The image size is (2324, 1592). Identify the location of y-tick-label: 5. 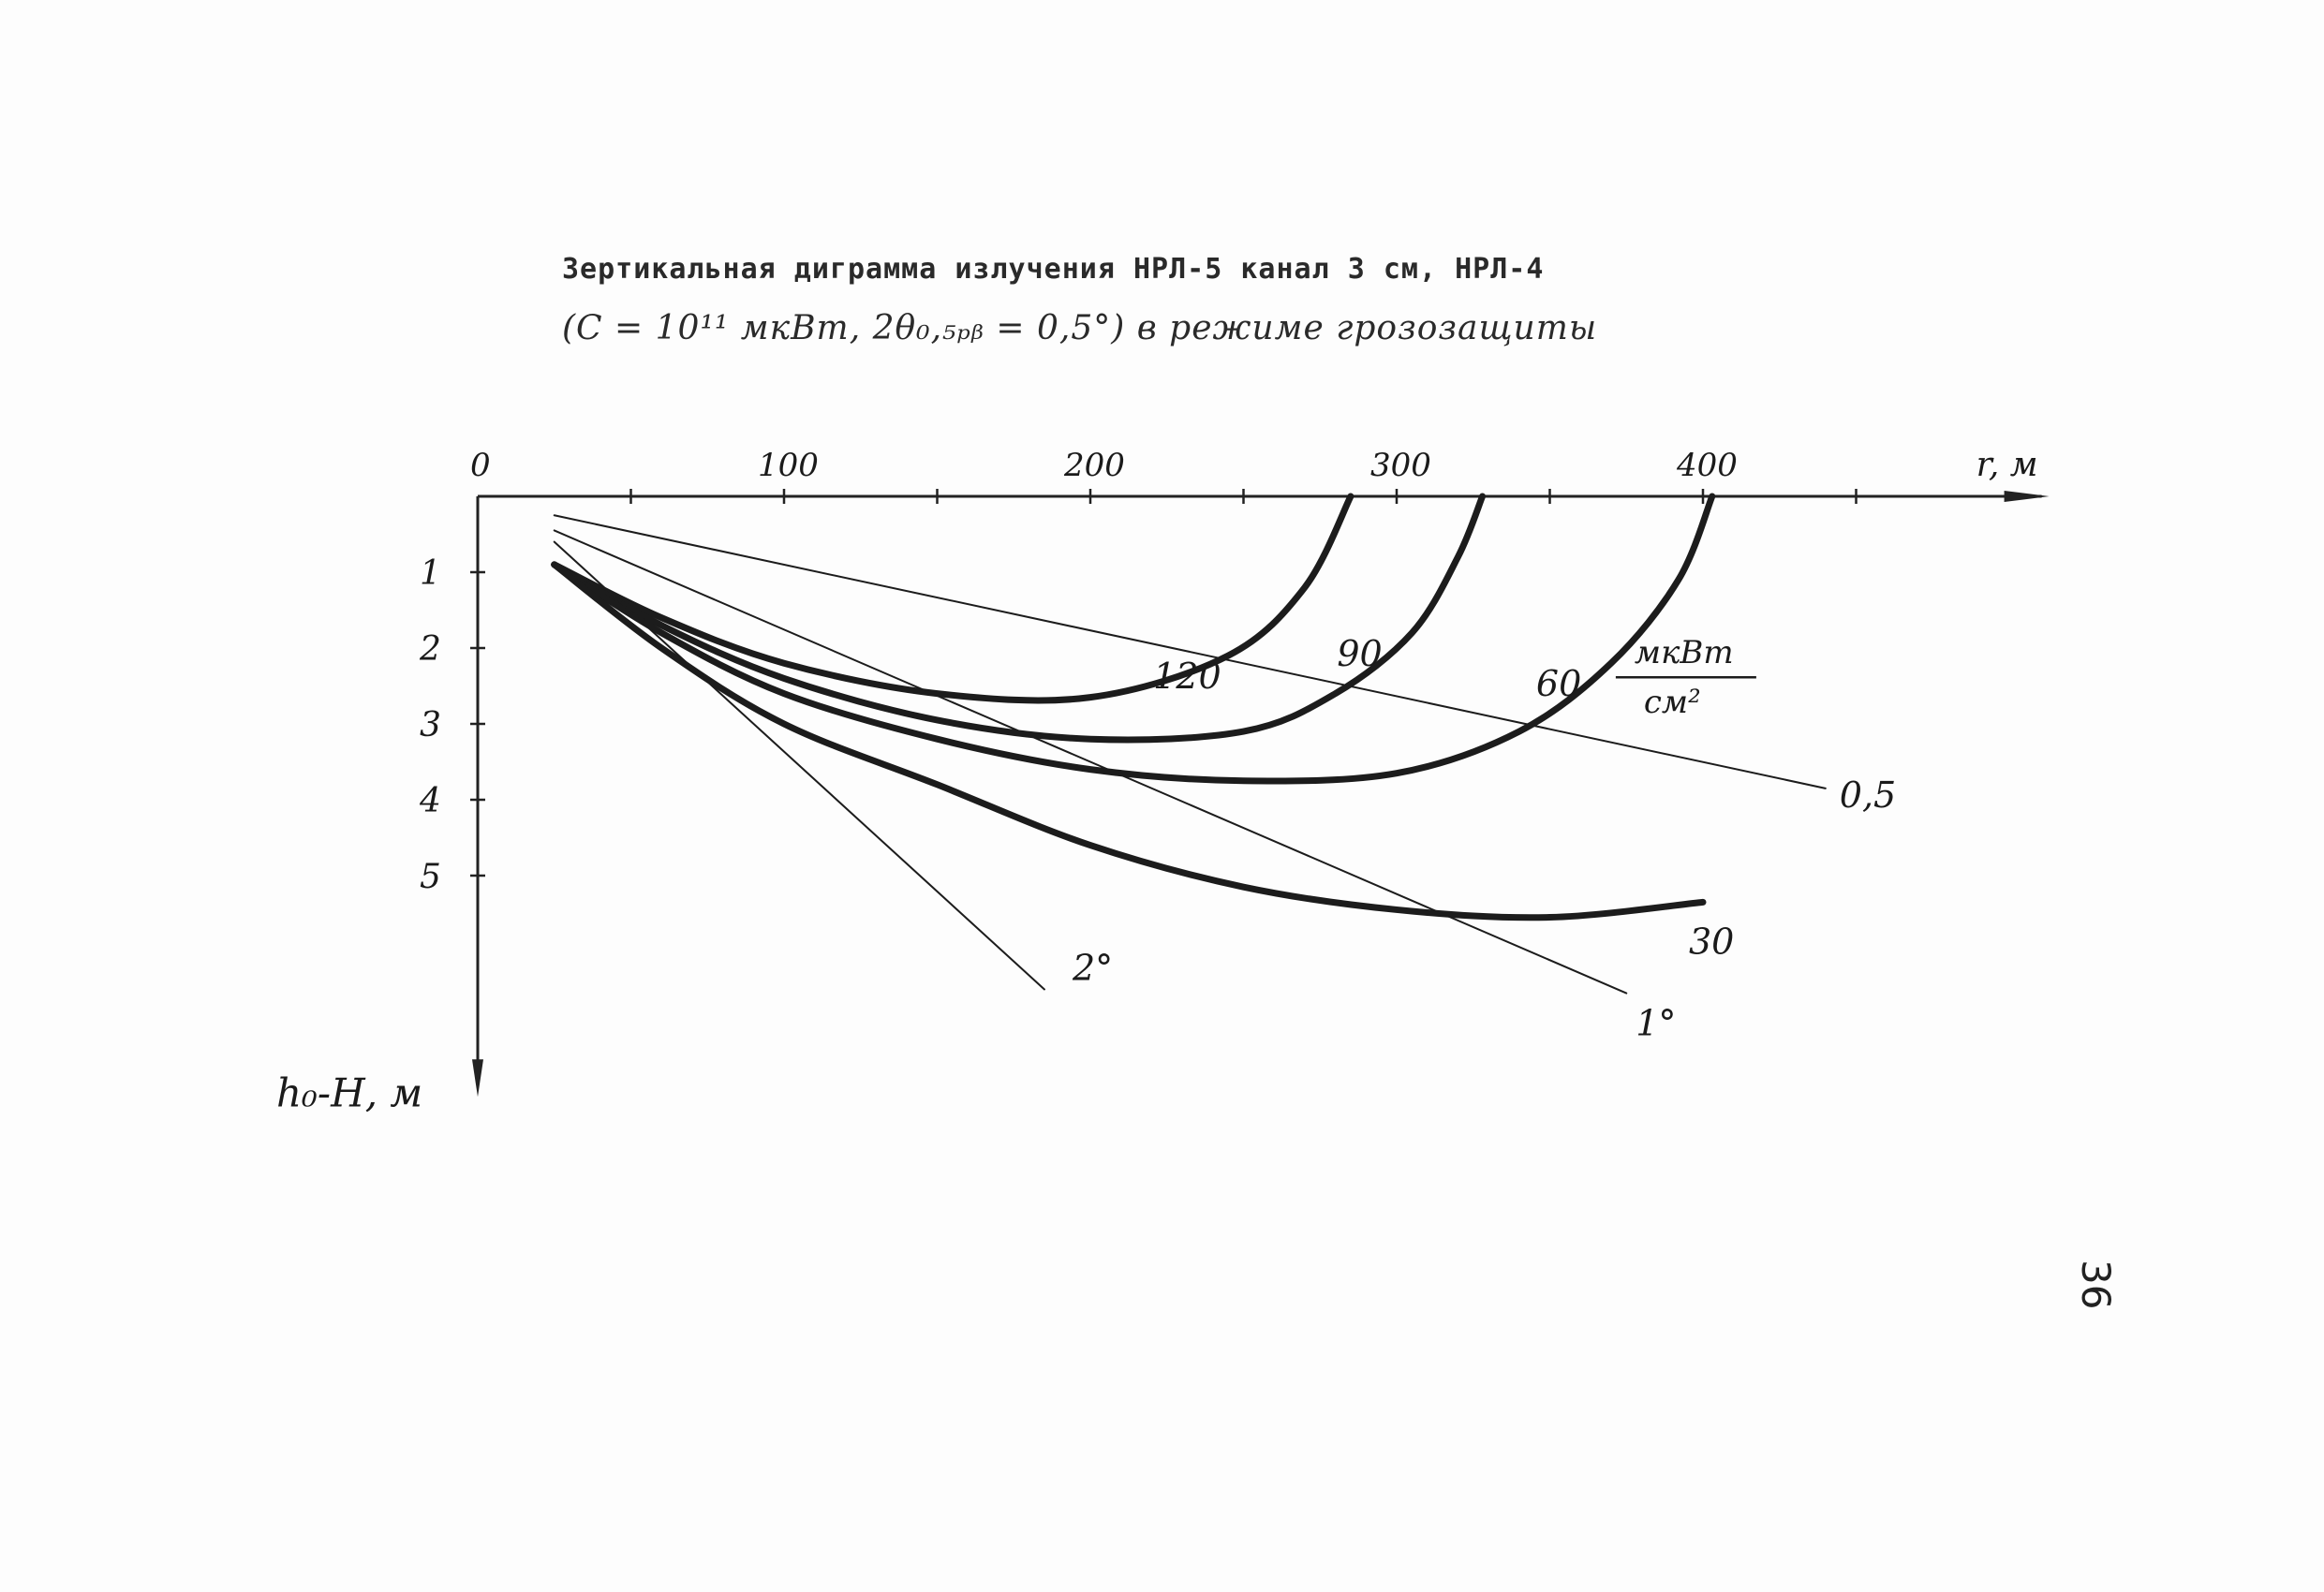
(431, 877).